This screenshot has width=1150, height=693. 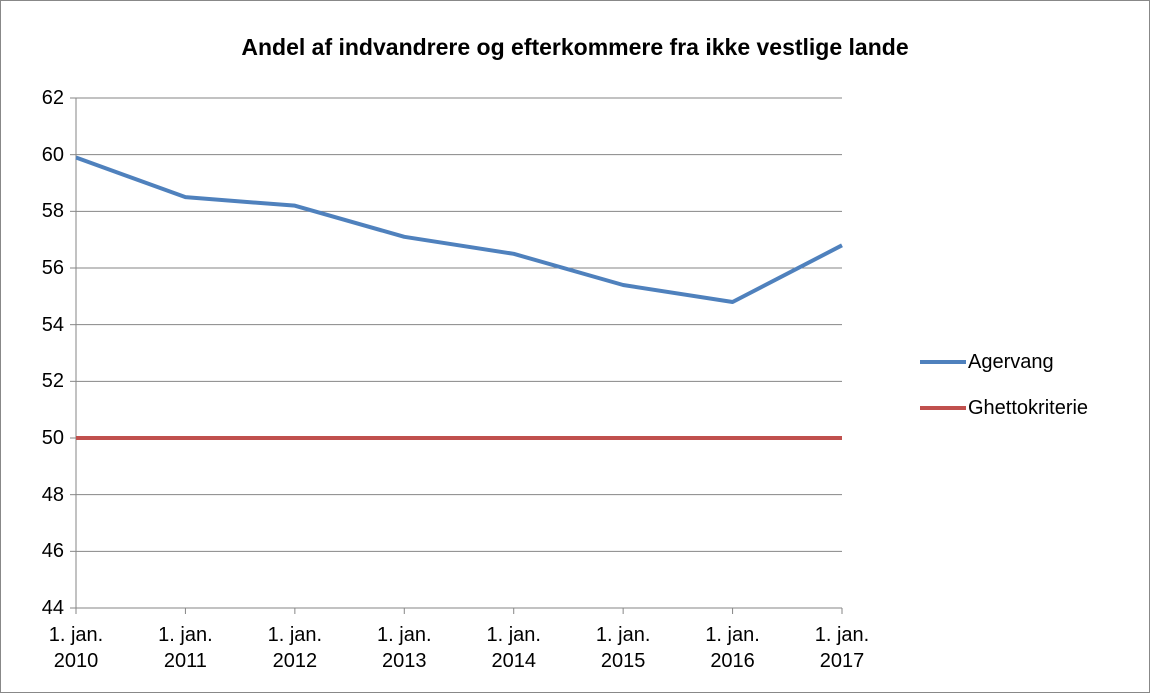 What do you see at coordinates (52, 438) in the screenshot?
I see `y-tick-label: 50` at bounding box center [52, 438].